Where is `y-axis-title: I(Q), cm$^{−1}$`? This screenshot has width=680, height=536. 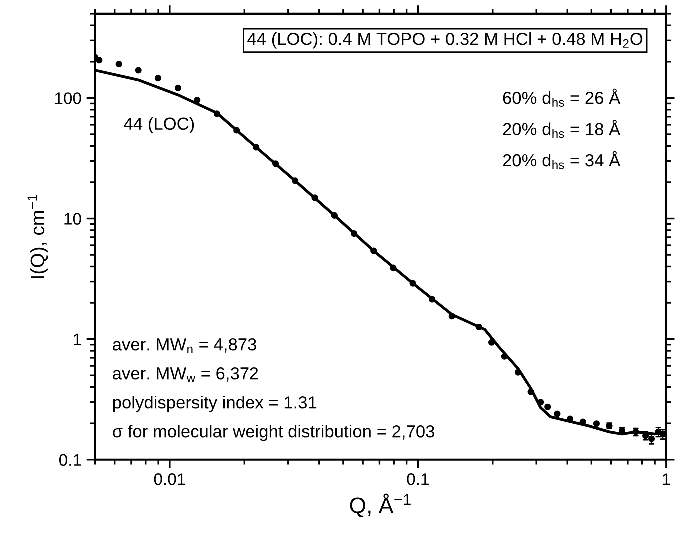 y-axis-title: I(Q), cm$^{−1}$ is located at coordinates (38, 236).